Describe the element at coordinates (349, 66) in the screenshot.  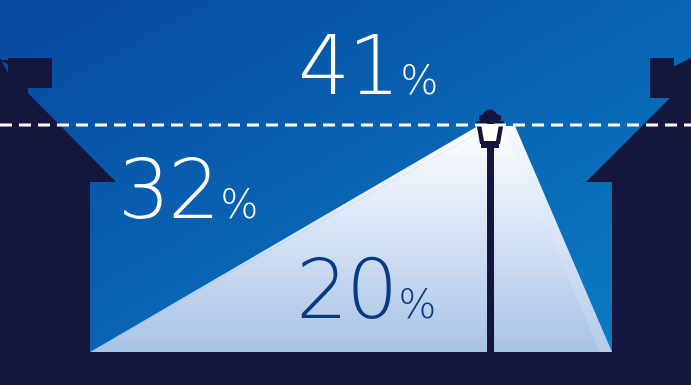
I see `stat-top-value: 41` at that location.